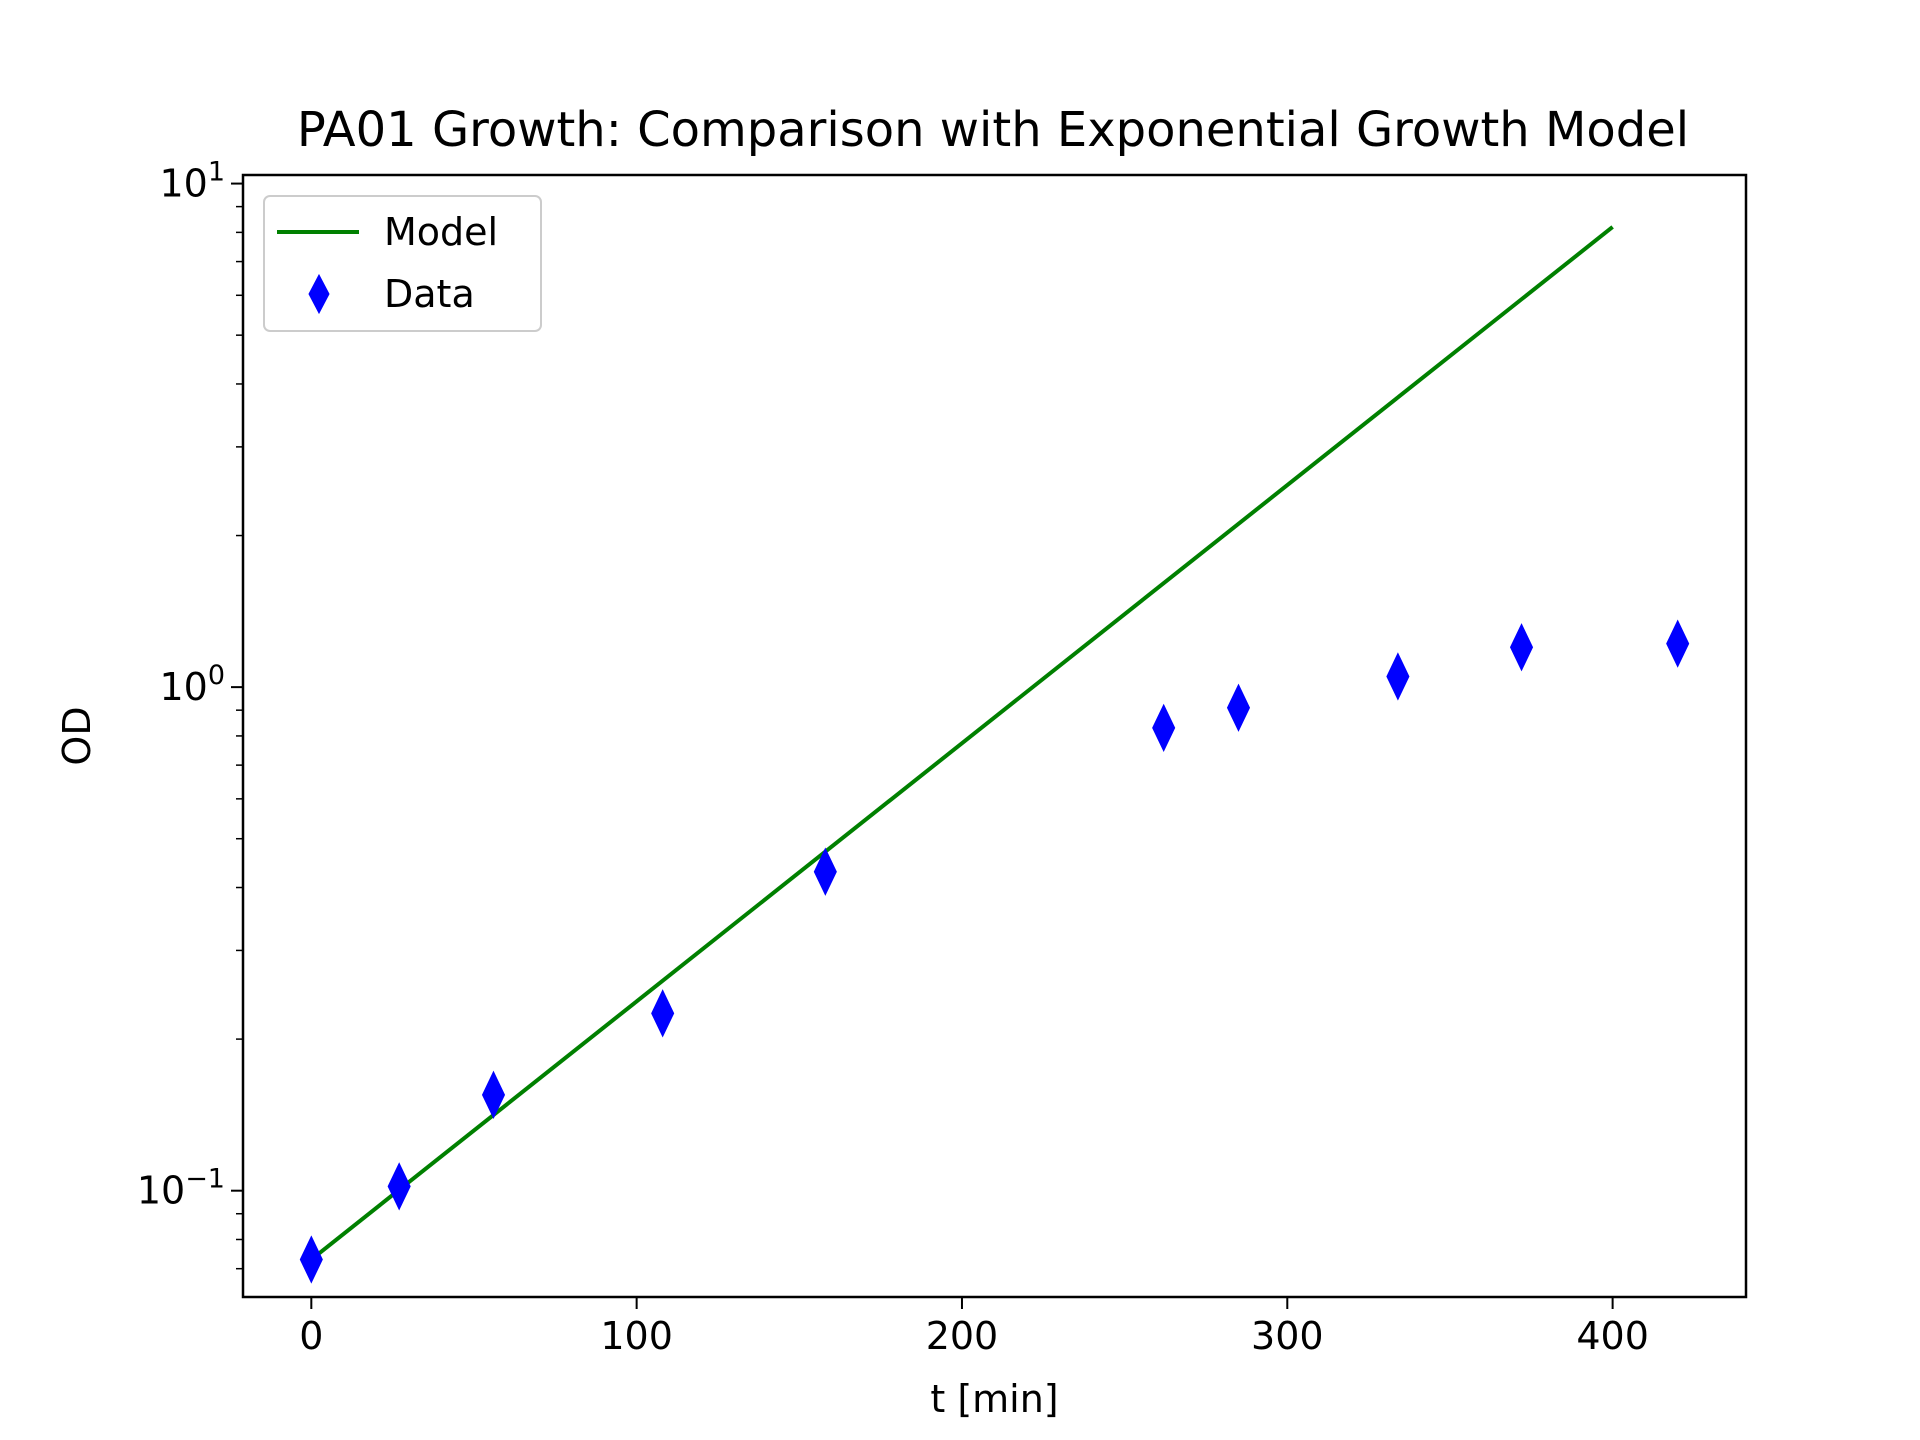 The width and height of the screenshot is (1920, 1440). What do you see at coordinates (429, 294) in the screenshot?
I see `legend-label-data: Data` at bounding box center [429, 294].